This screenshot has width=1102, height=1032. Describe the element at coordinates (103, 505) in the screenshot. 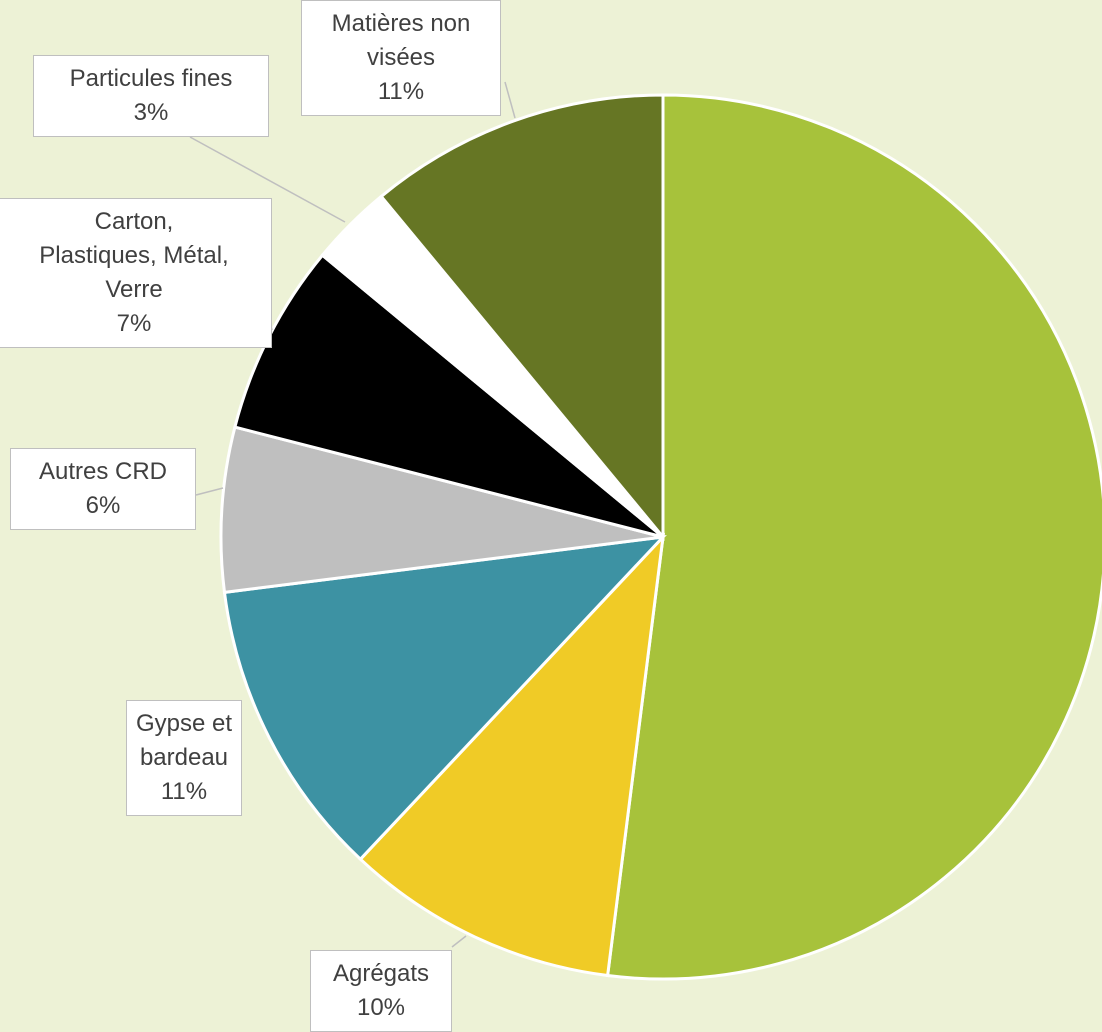

I see `value-label: 6%` at that location.